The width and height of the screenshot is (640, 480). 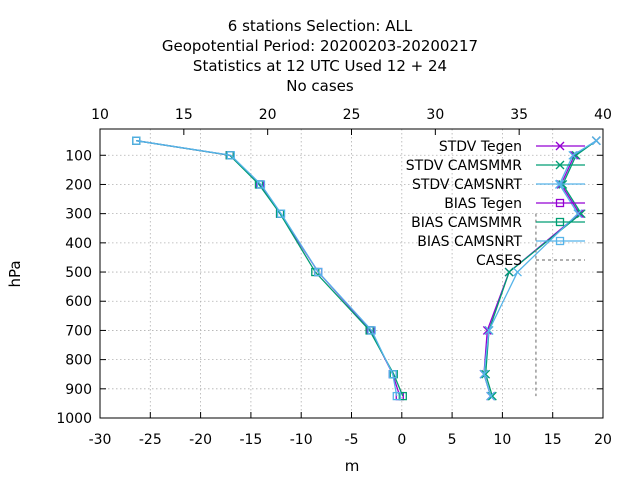 I want to click on legend-label: CASES, so click(x=499, y=261).